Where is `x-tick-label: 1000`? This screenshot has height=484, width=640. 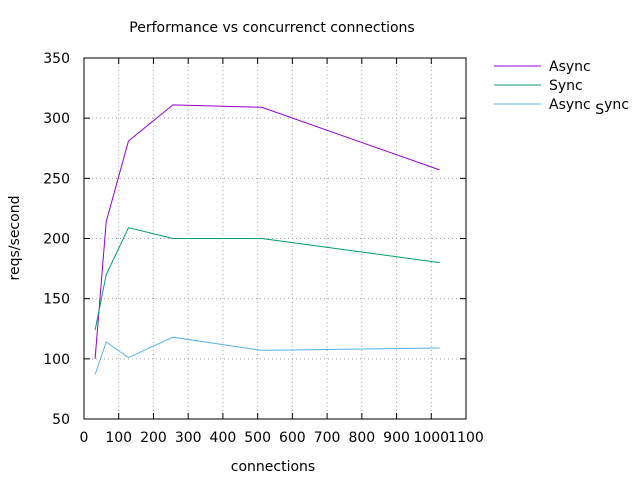
x-tick-label: 1000 is located at coordinates (431, 438).